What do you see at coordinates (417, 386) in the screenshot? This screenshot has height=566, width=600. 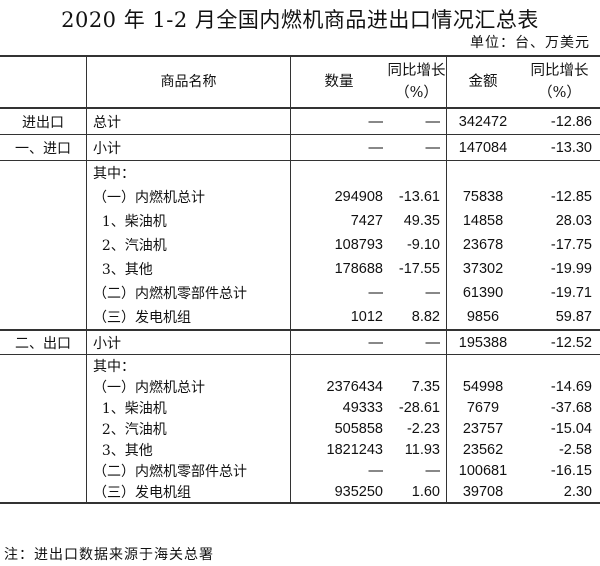 I see `row-qty-yoy: 7.35` at bounding box center [417, 386].